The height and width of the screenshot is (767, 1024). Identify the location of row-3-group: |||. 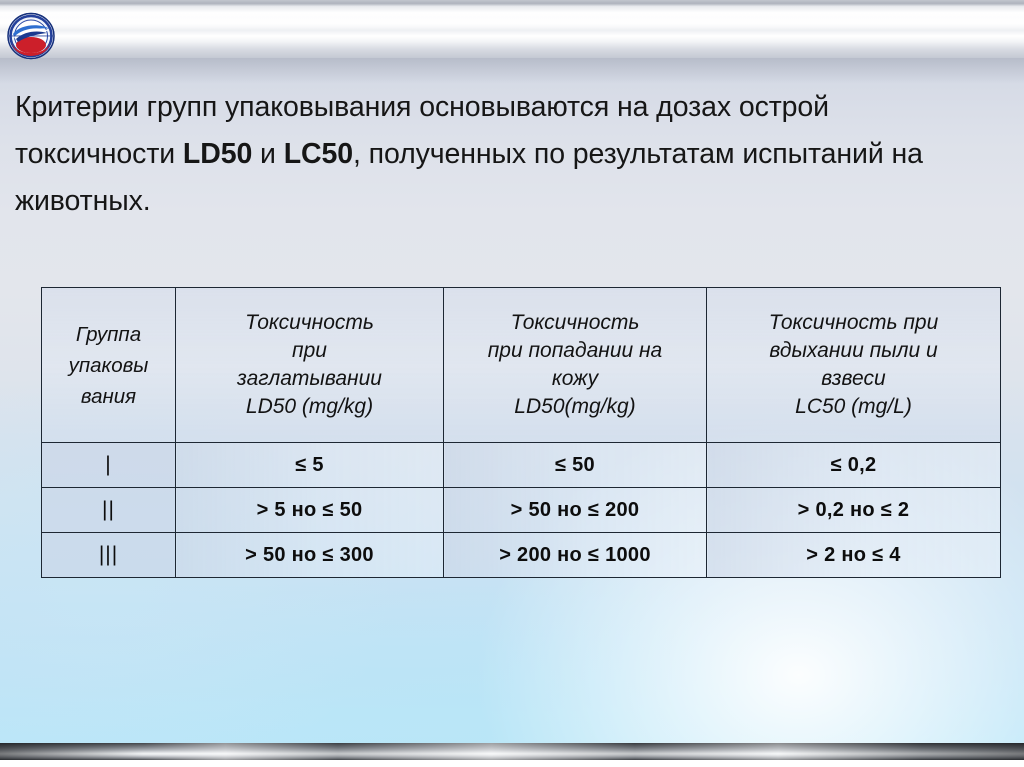
(108, 555).